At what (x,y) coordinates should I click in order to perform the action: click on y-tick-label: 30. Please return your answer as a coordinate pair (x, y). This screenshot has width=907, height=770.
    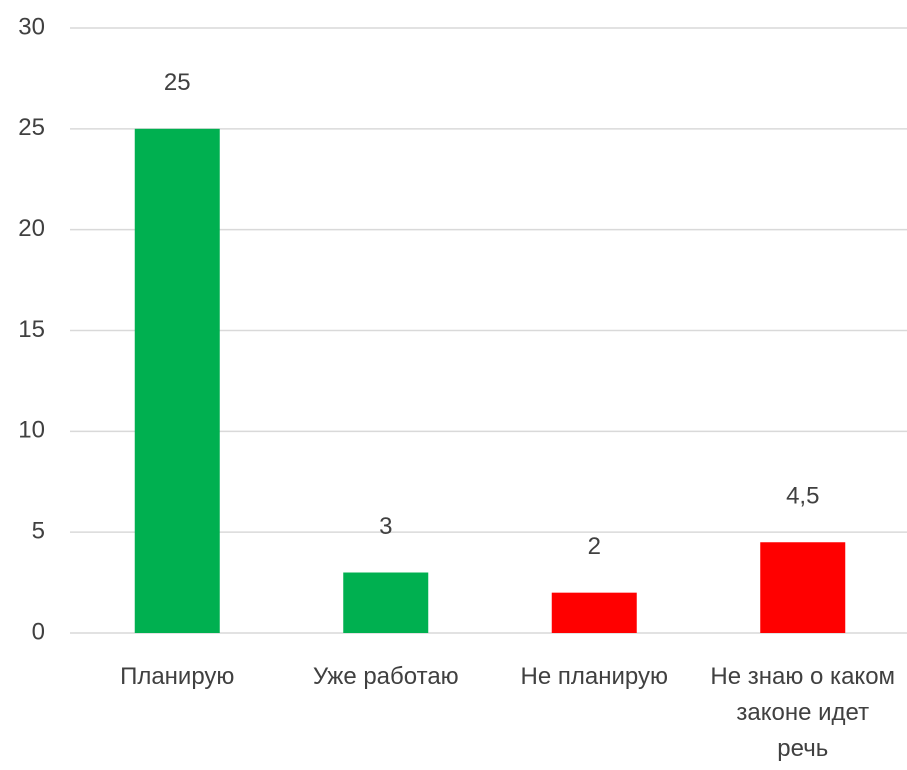
    Looking at the image, I should click on (31, 26).